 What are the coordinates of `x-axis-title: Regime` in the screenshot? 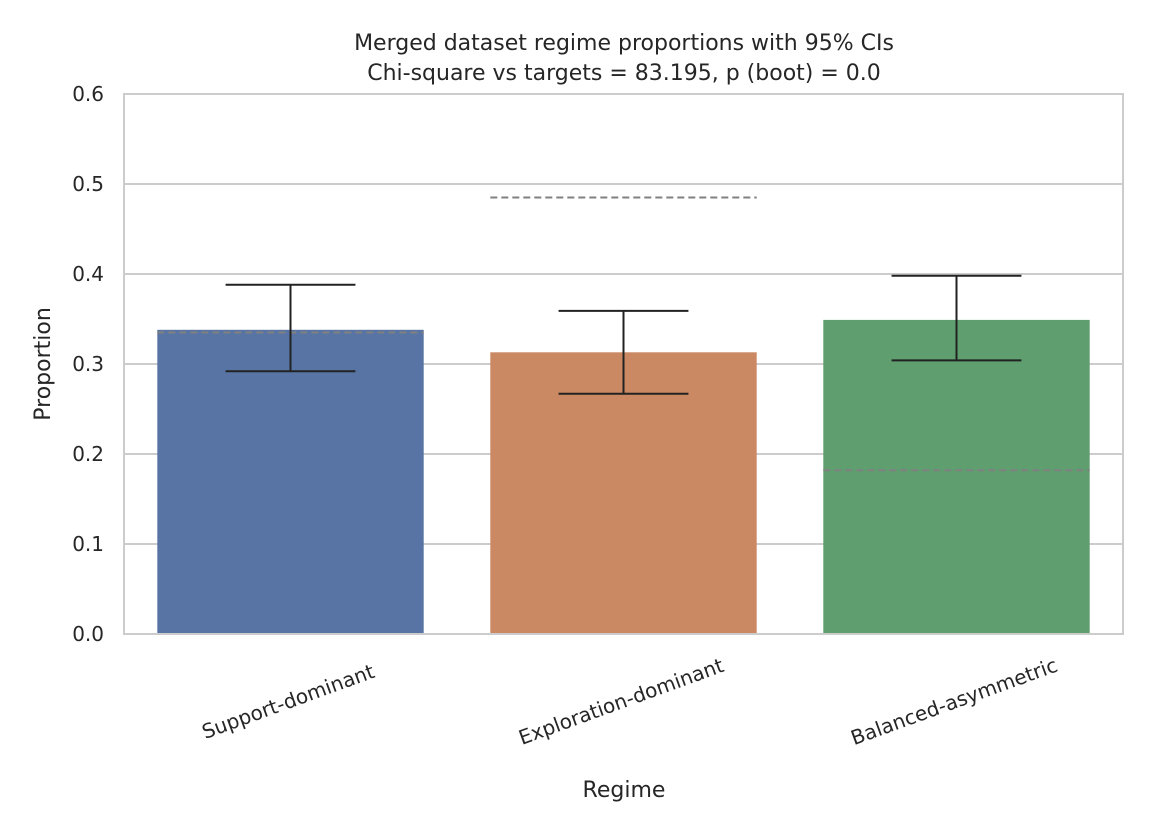 It's located at (624, 790).